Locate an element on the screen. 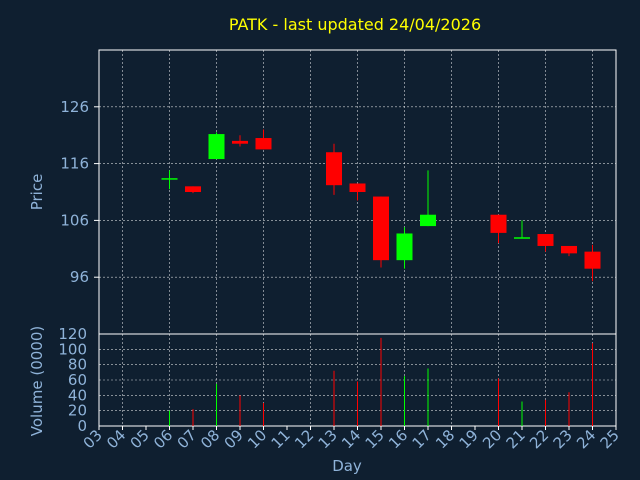 This screenshot has height=480, width=640. volume-tick-label: 120 is located at coordinates (72, 334).